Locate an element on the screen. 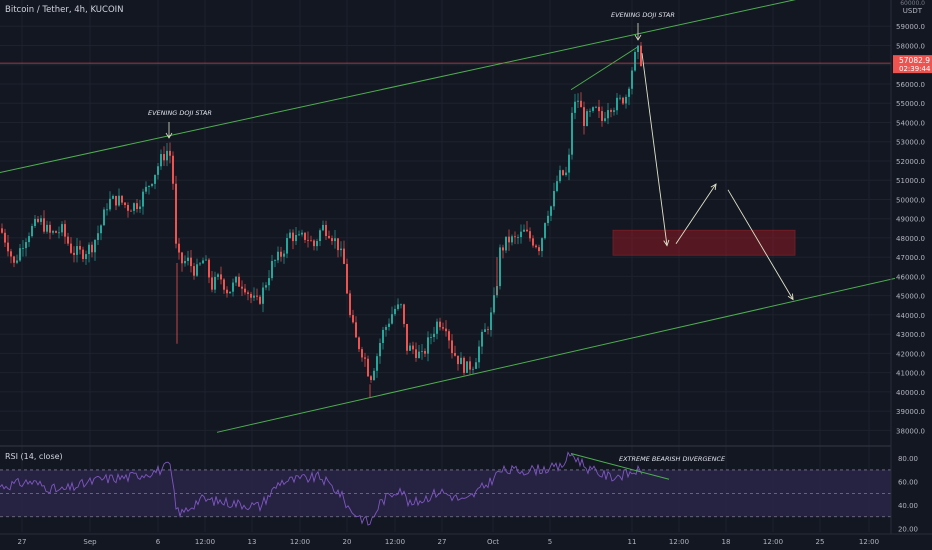 Image resolution: width=932 pixels, height=550 pixels. rsi-tick-label: 20.00 is located at coordinates (908, 529).